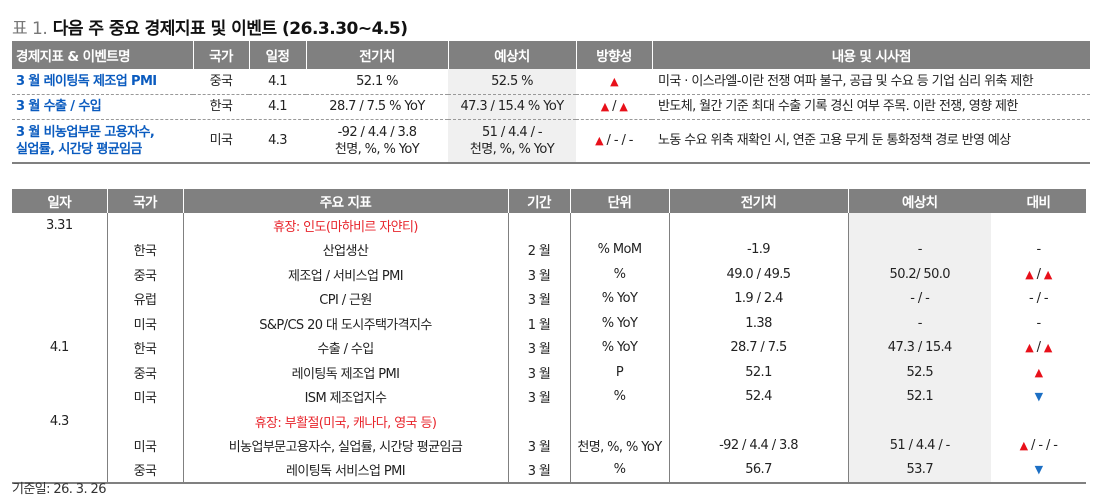 This screenshot has height=497, width=1095. I want to click on direction: ▲, so click(614, 82).